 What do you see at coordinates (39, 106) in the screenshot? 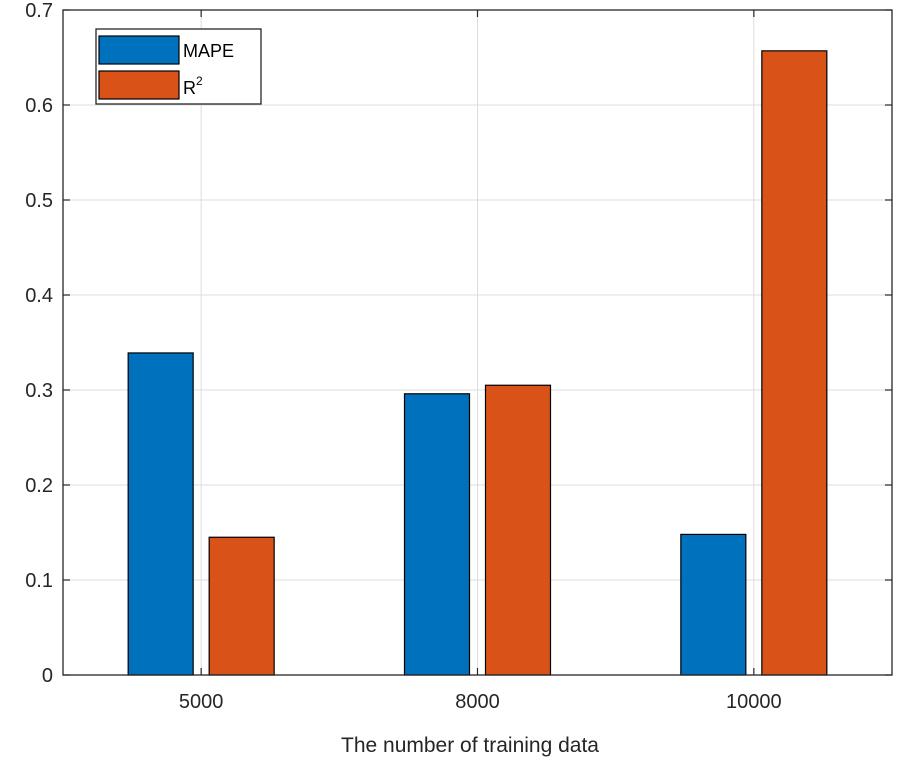
I see `y-tick-label: 0.6` at bounding box center [39, 106].